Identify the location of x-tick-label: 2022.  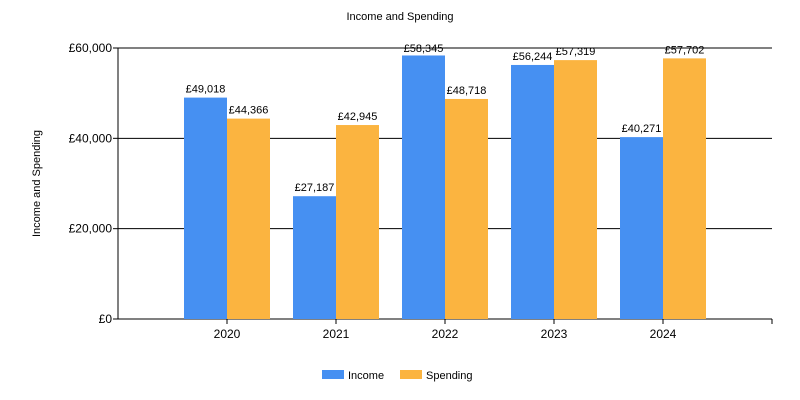
(445, 334).